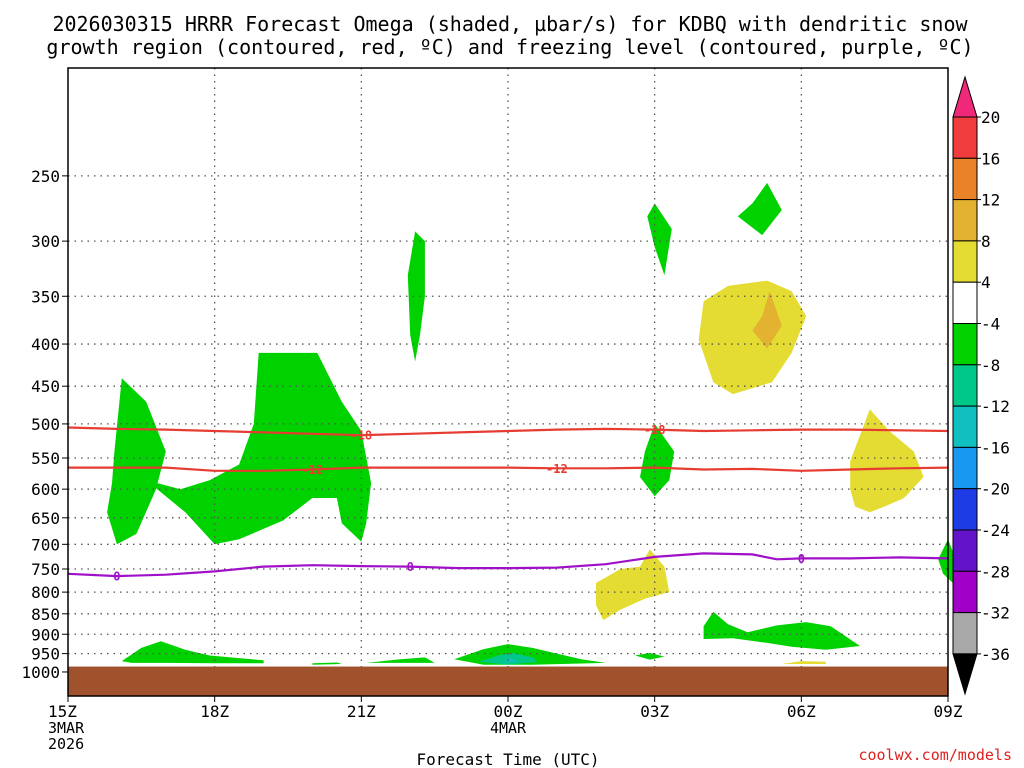  I want to click on x-tick-label-9-2: 4MAR, so click(508, 728).